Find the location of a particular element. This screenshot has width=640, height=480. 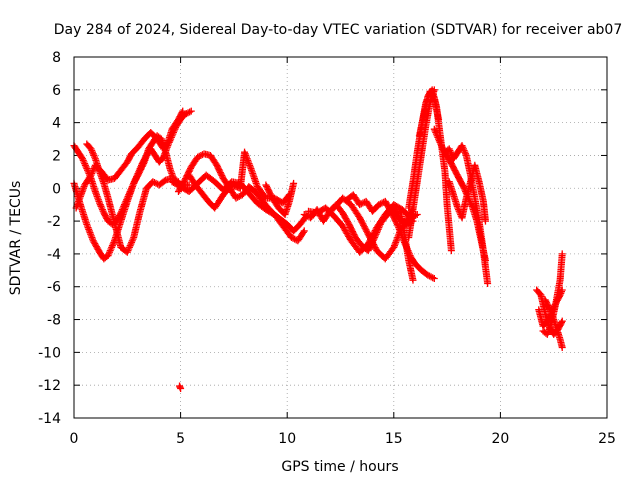

y-tick-label: 8 is located at coordinates (56, 58).